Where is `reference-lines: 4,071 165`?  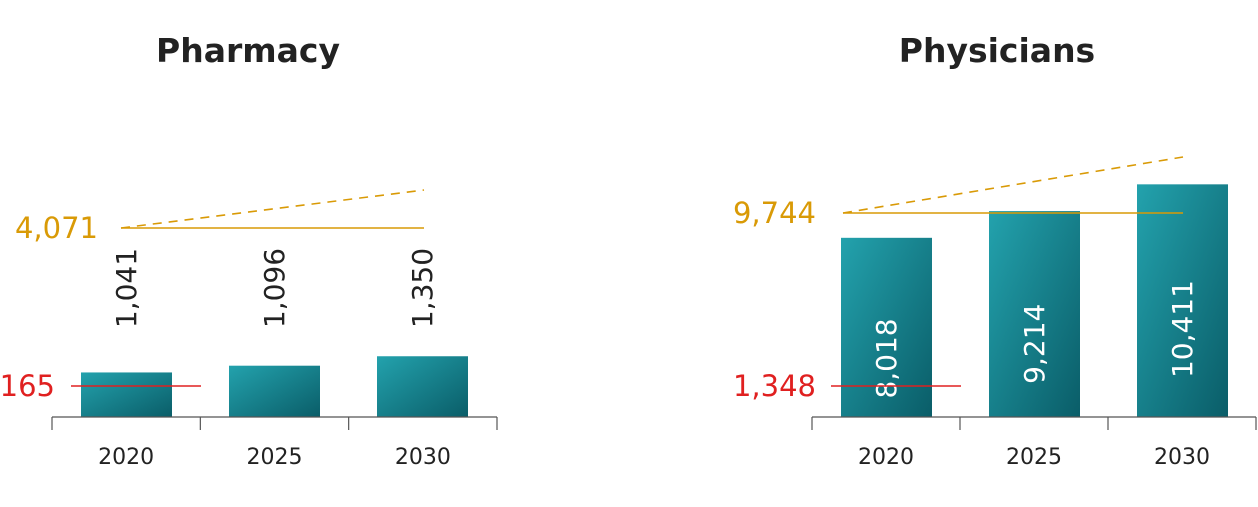
reference-lines: 4,071 165 is located at coordinates (212, 296).